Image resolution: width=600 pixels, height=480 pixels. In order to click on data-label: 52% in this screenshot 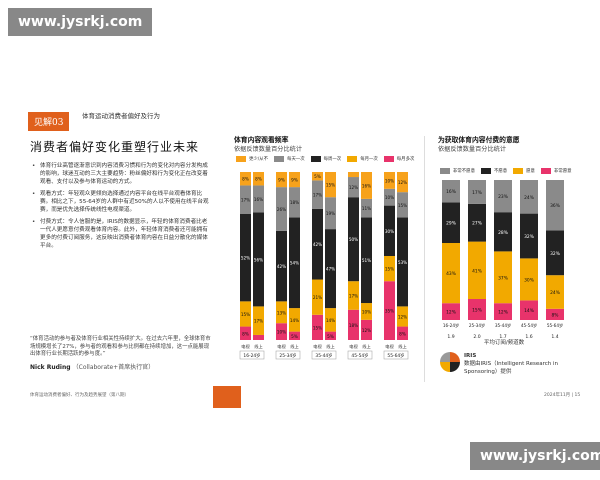, I will do `click(245, 258)`.